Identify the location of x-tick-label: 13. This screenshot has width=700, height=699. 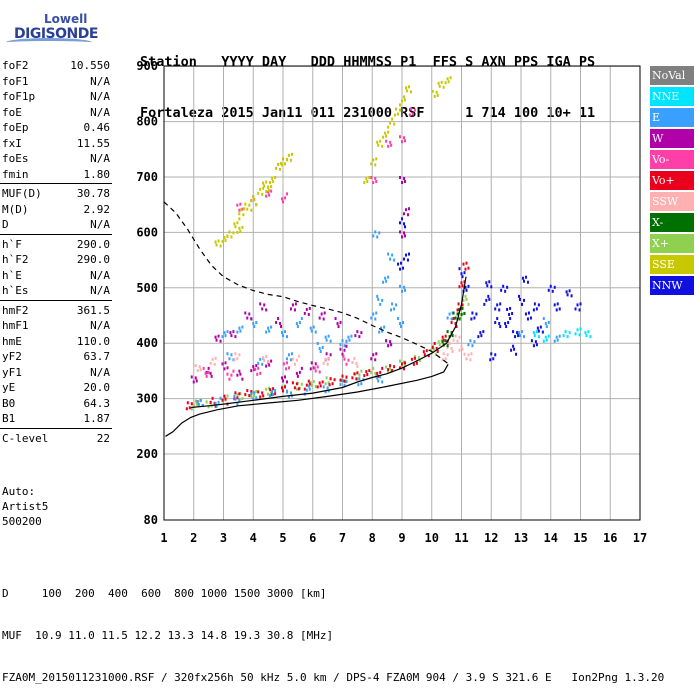
(521, 538).